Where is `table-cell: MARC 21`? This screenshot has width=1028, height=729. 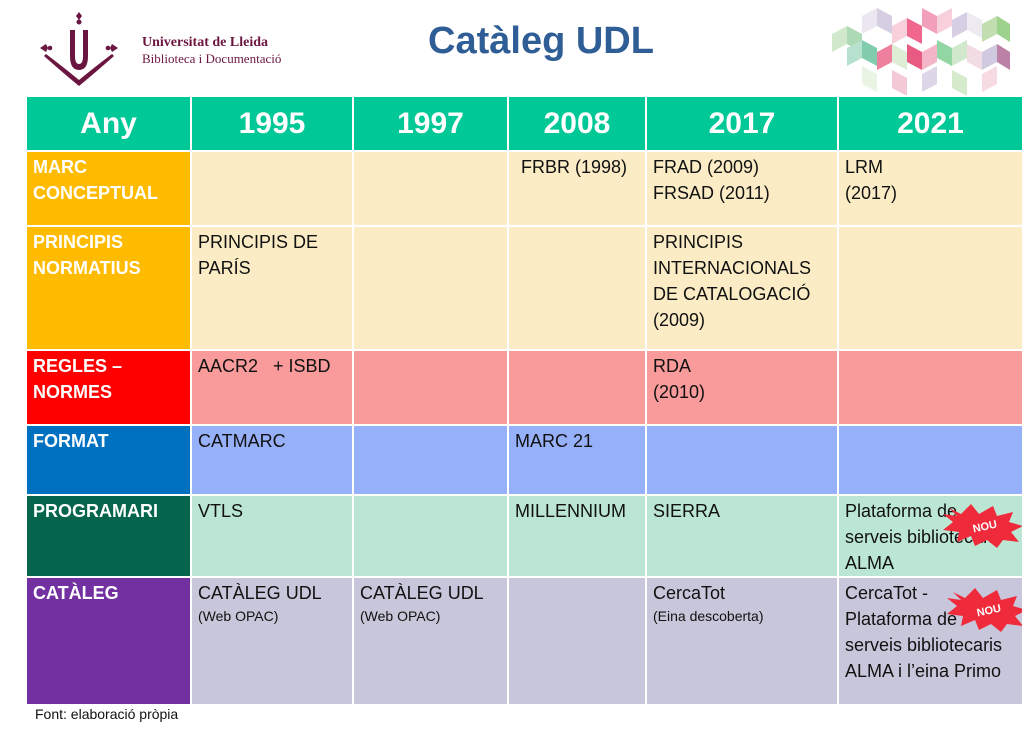
table-cell: MARC 21 is located at coordinates (577, 460).